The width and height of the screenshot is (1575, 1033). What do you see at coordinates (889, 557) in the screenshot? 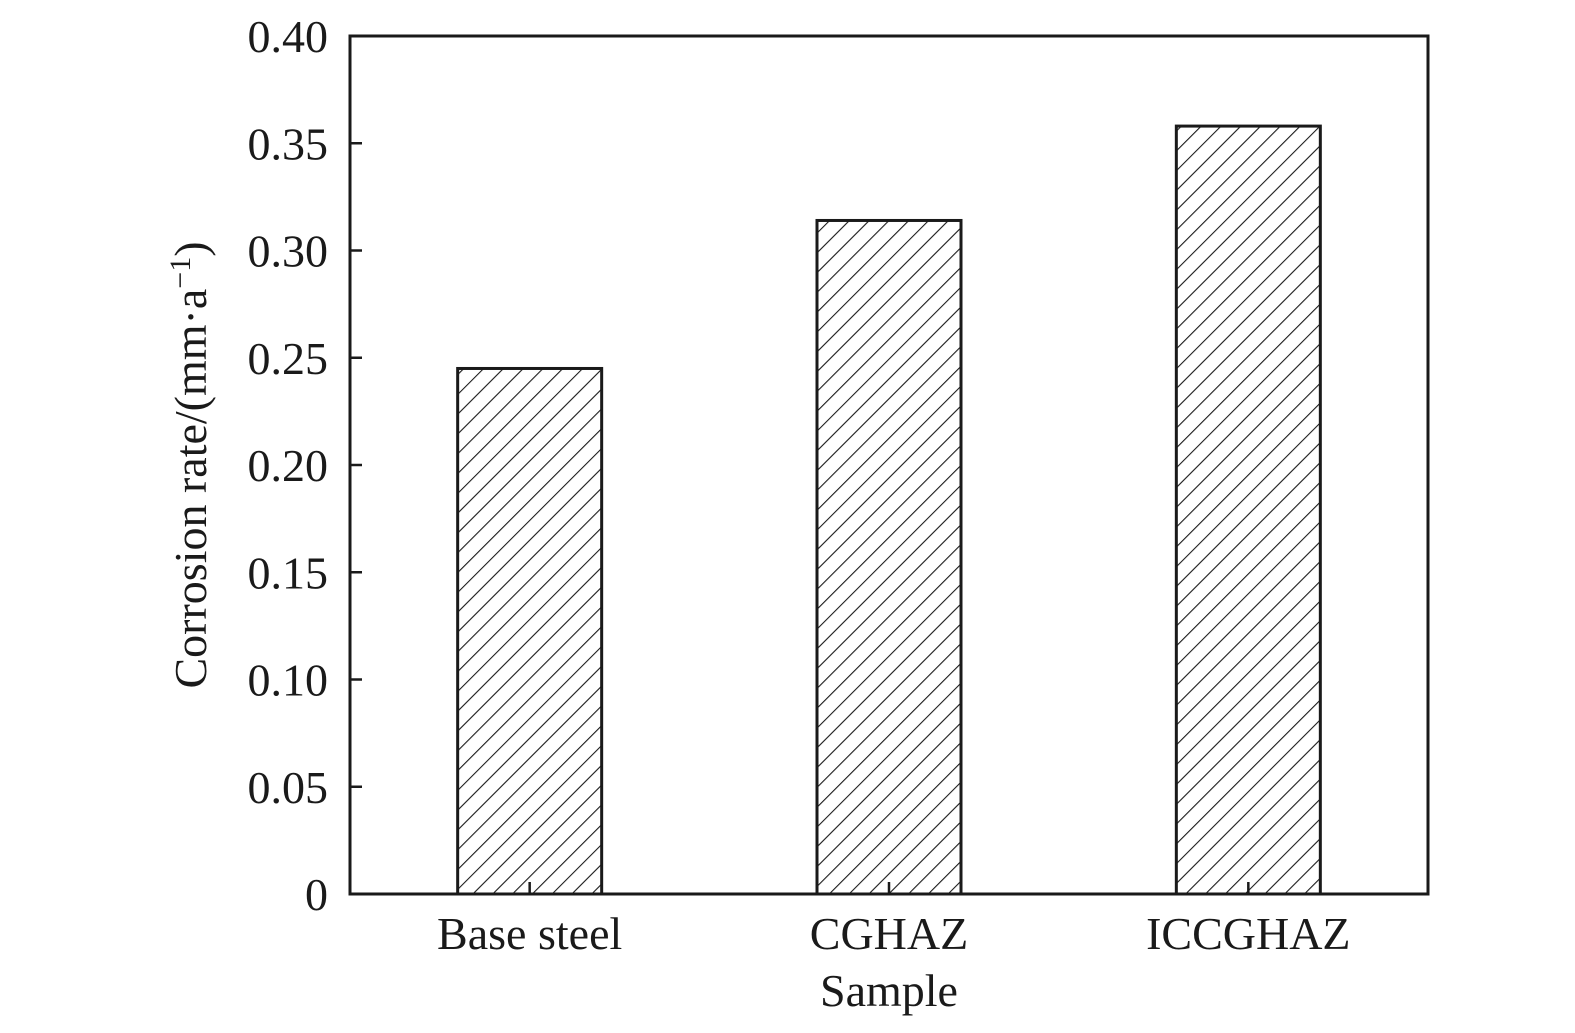
I see `bar-cghaz` at bounding box center [889, 557].